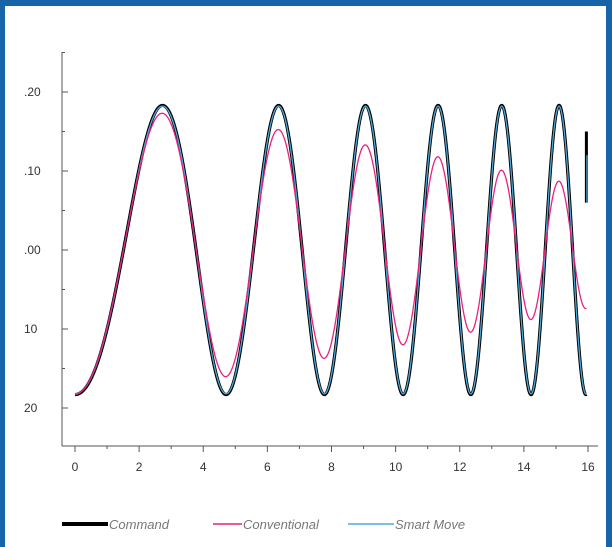  What do you see at coordinates (31, 408) in the screenshot?
I see `y-tick-label: 20` at bounding box center [31, 408].